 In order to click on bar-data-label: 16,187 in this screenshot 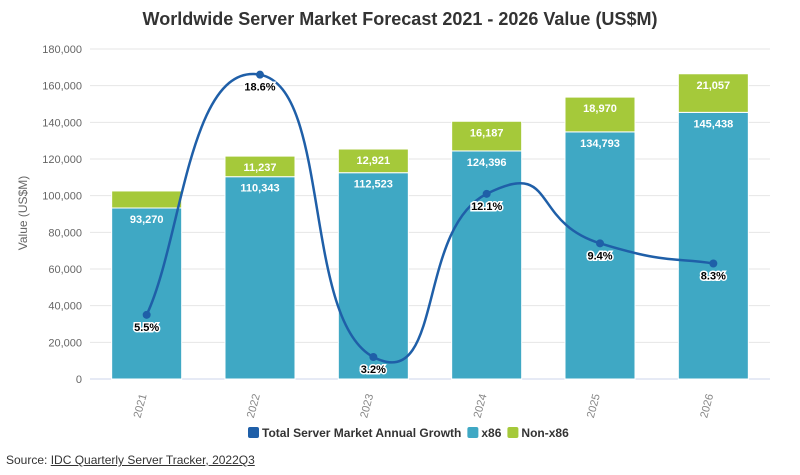, I will do `click(487, 133)`.